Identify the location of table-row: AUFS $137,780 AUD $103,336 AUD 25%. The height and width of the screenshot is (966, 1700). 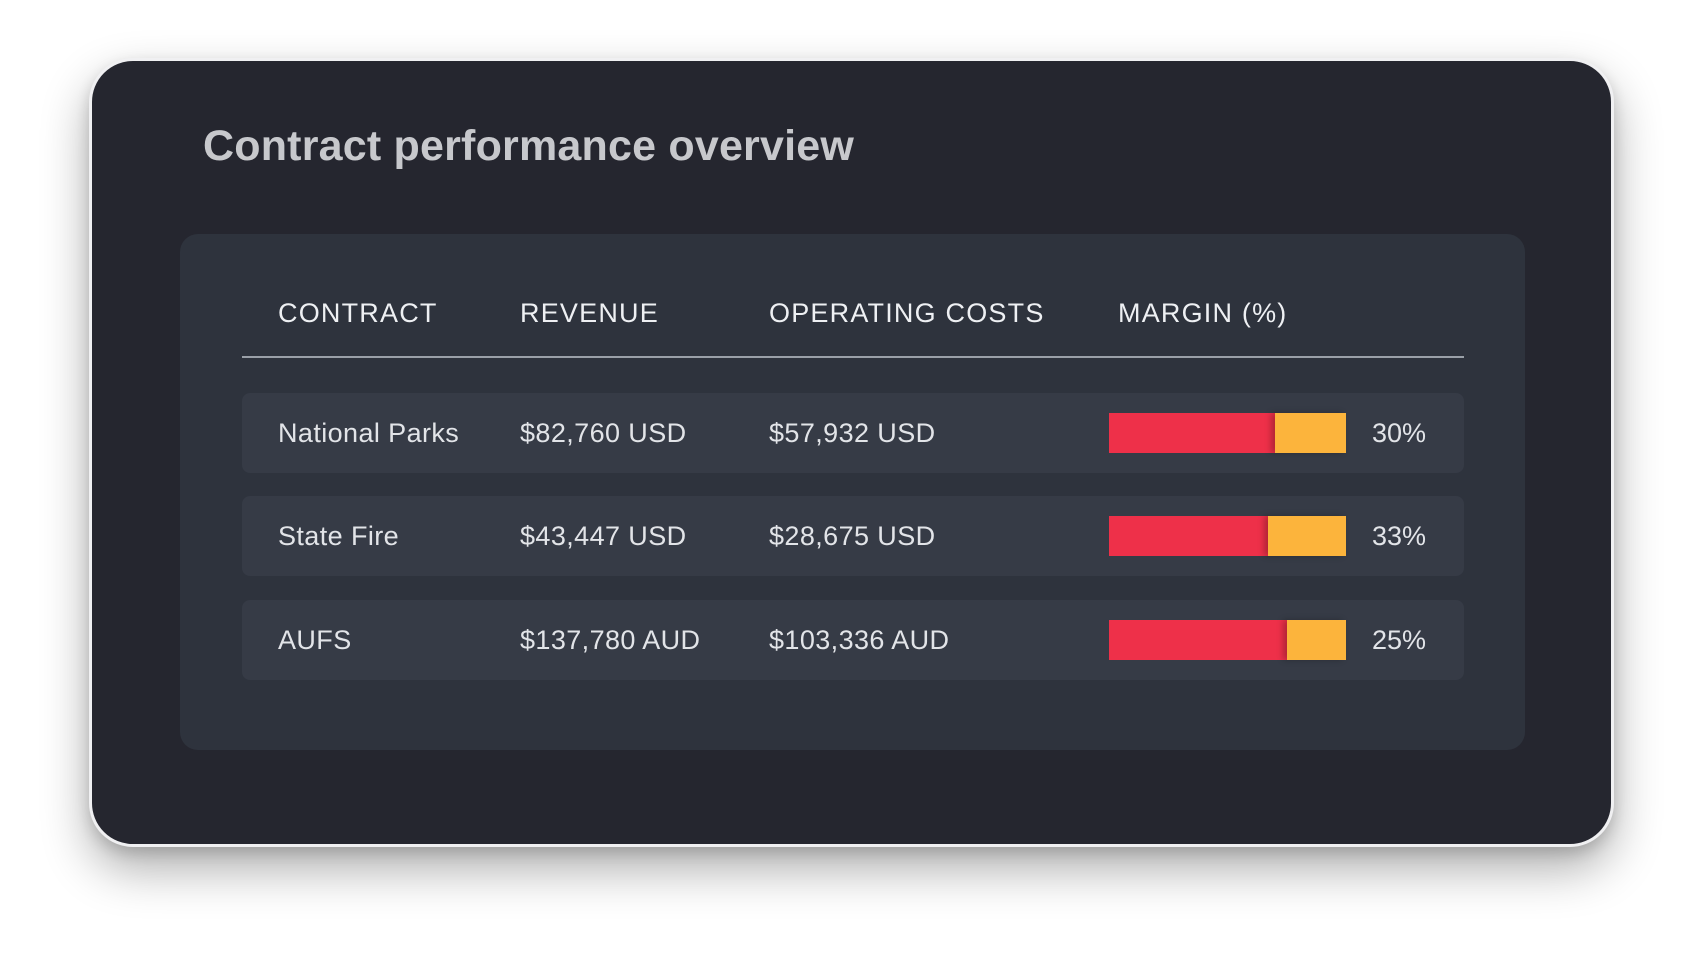
(853, 640).